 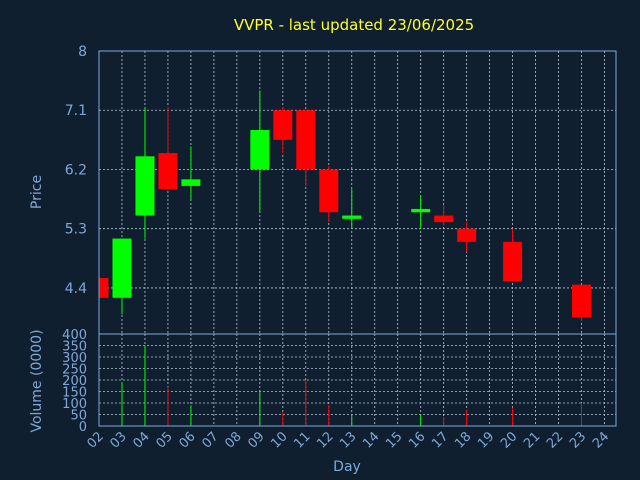 I want to click on x-tick-label: 11, so click(x=302, y=440).